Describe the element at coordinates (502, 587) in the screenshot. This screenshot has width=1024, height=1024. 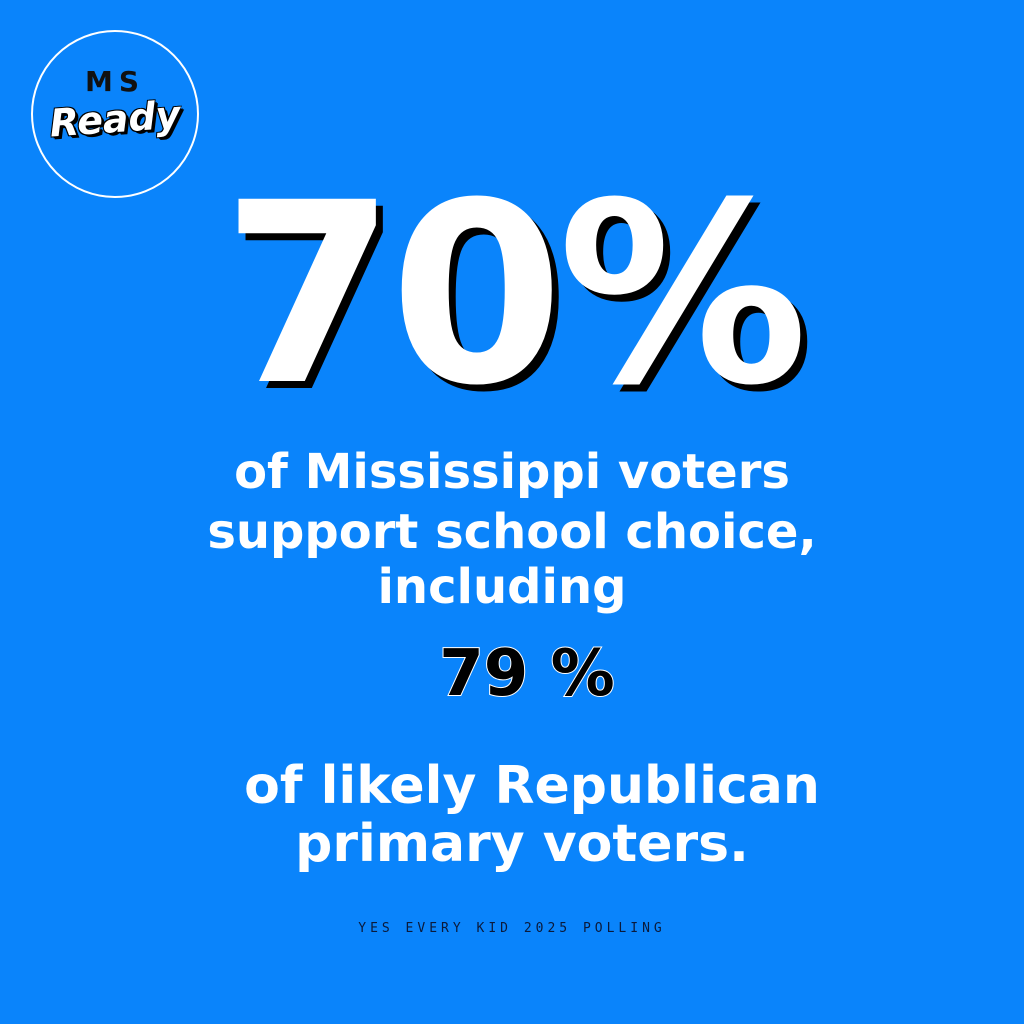
I see `statement-line-3: including` at that location.